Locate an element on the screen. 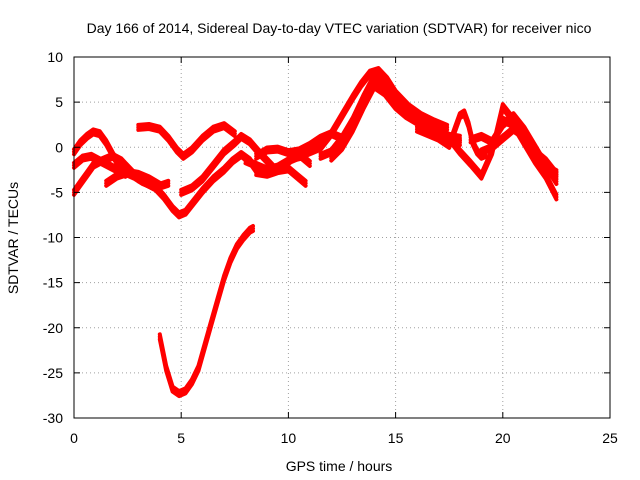 The height and width of the screenshot is (480, 640). y-tick-label: -10 is located at coordinates (53, 238).